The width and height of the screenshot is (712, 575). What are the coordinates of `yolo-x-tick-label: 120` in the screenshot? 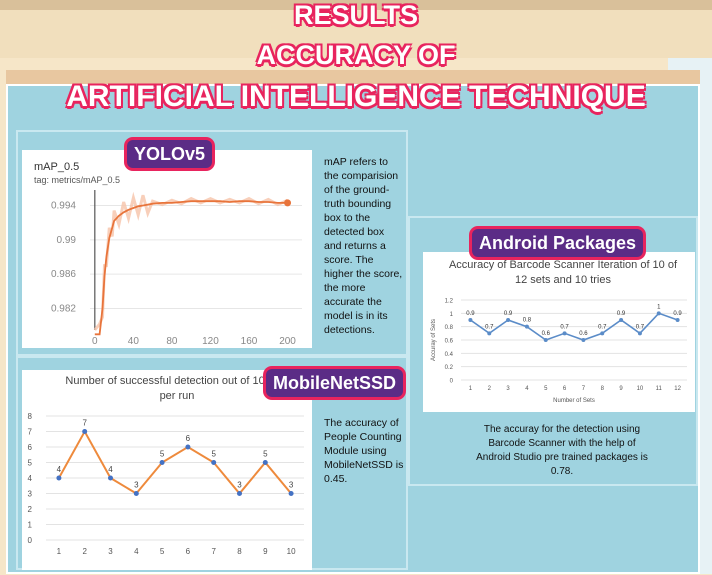 It's located at (210, 341).